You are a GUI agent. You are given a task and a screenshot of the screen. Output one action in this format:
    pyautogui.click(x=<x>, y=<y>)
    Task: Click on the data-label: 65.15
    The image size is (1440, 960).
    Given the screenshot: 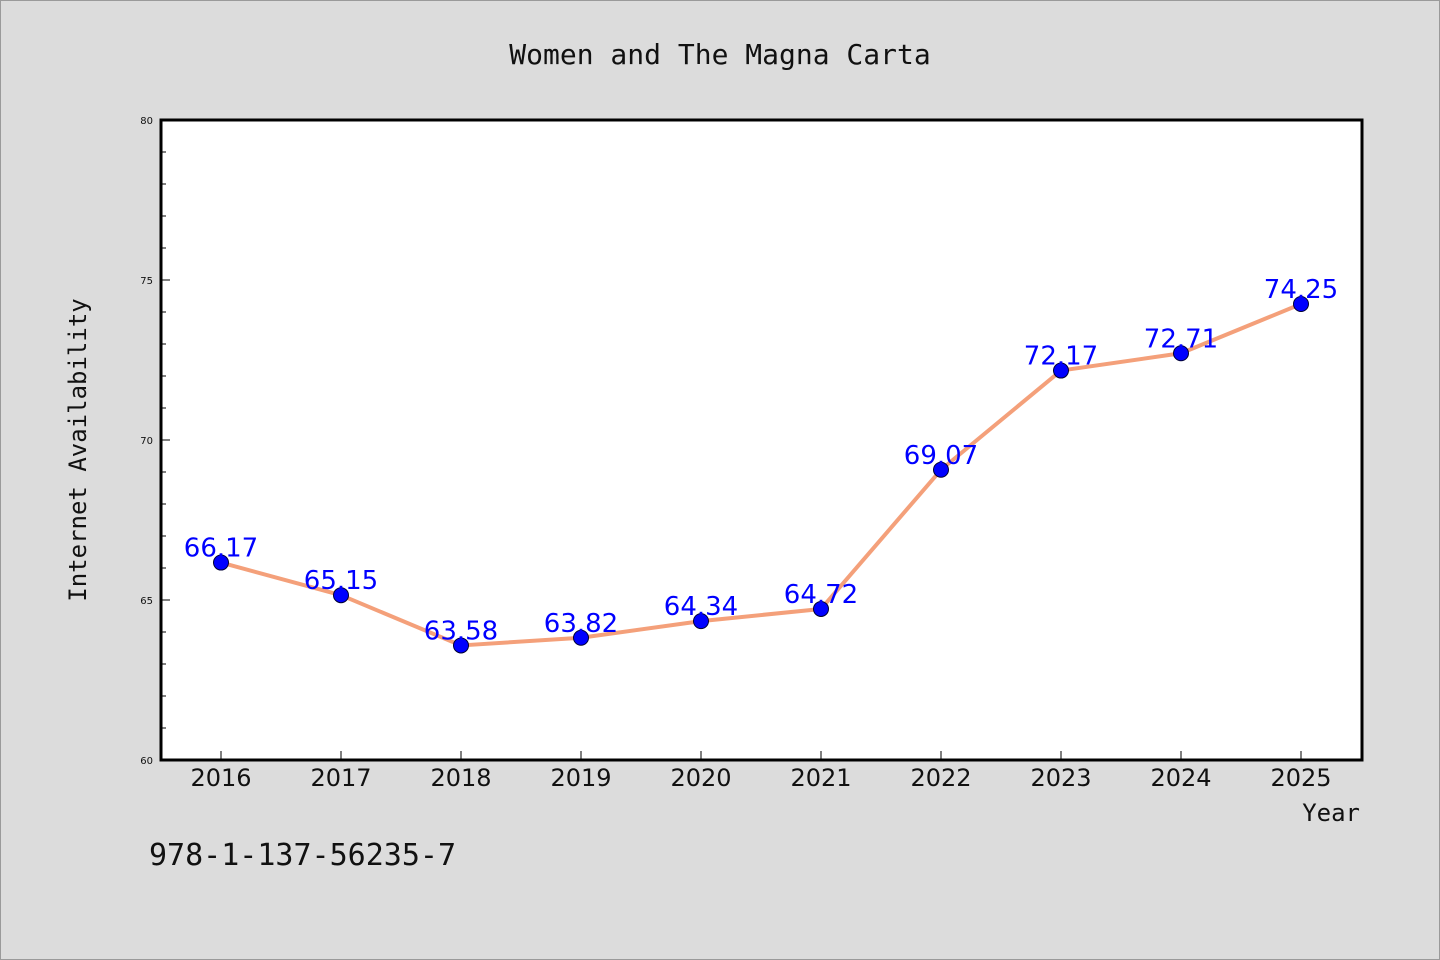 What is the action you would take?
    pyautogui.click(x=341, y=581)
    